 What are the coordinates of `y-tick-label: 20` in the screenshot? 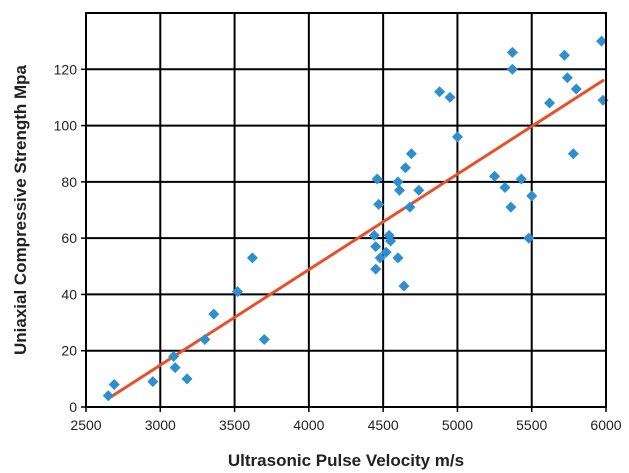 It's located at (69, 351).